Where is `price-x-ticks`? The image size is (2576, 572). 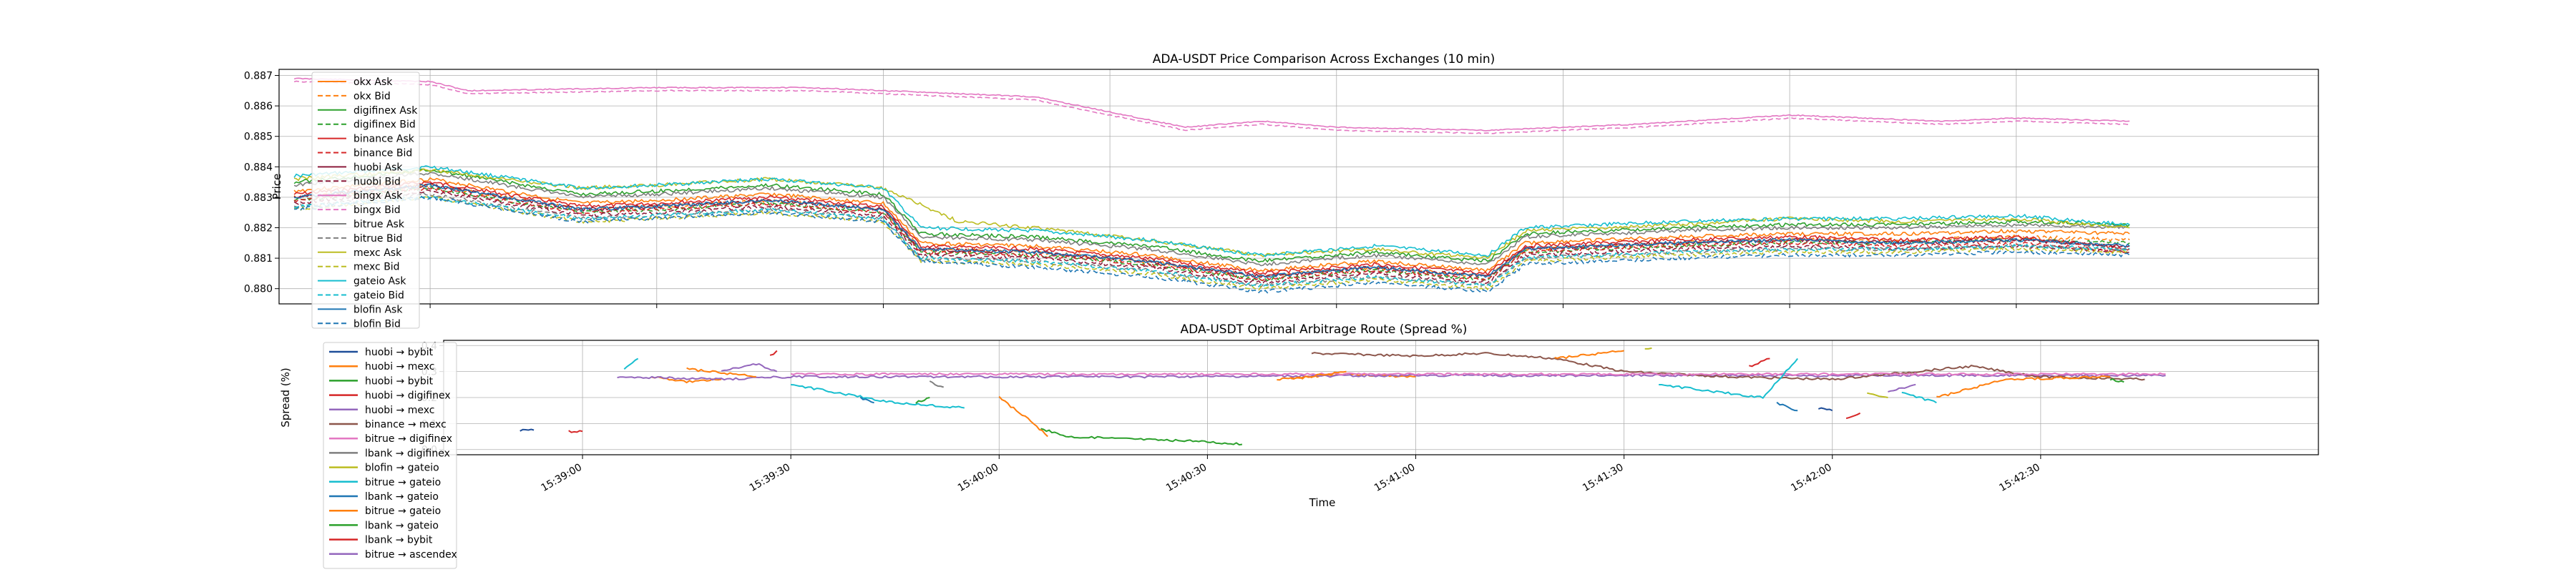
price-x-ticks is located at coordinates (1223, 306).